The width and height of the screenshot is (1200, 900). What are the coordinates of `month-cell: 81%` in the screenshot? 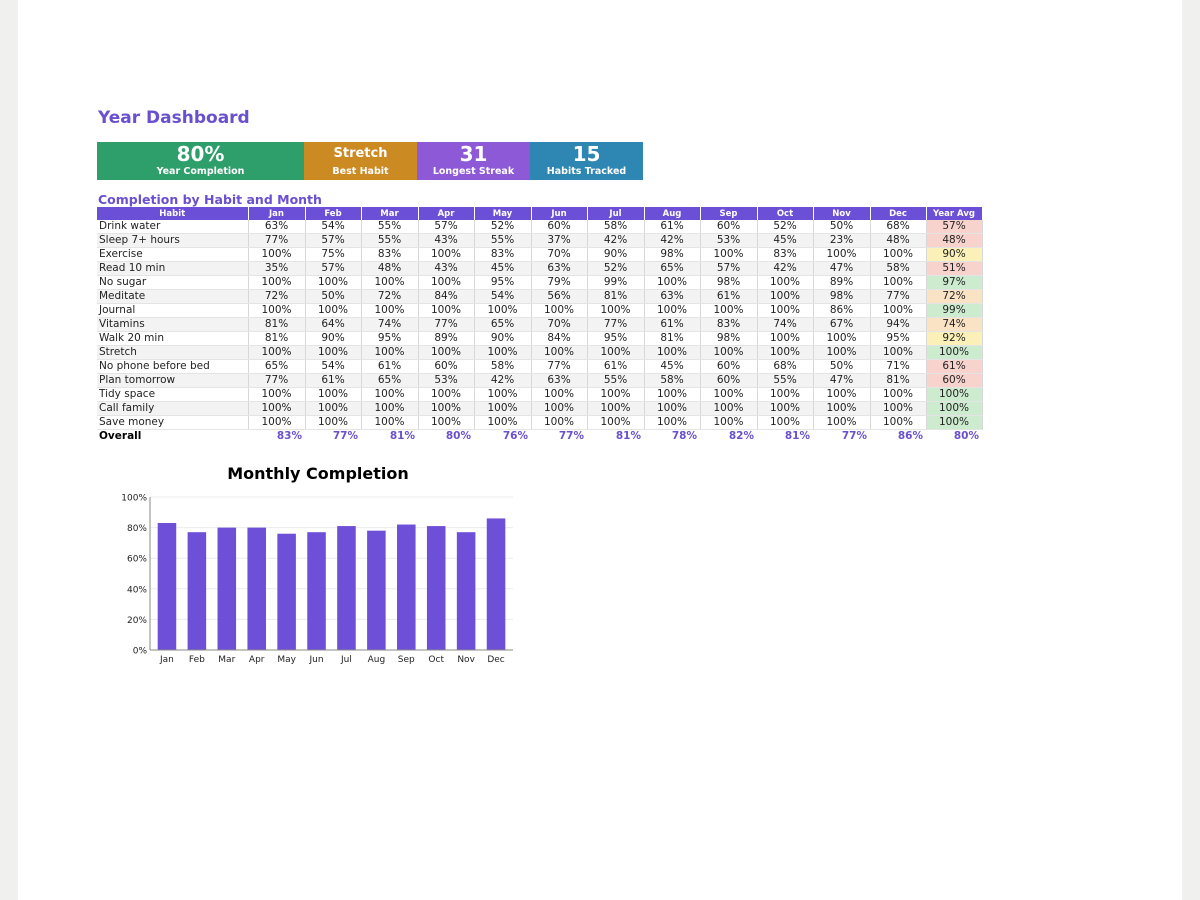 It's located at (672, 338).